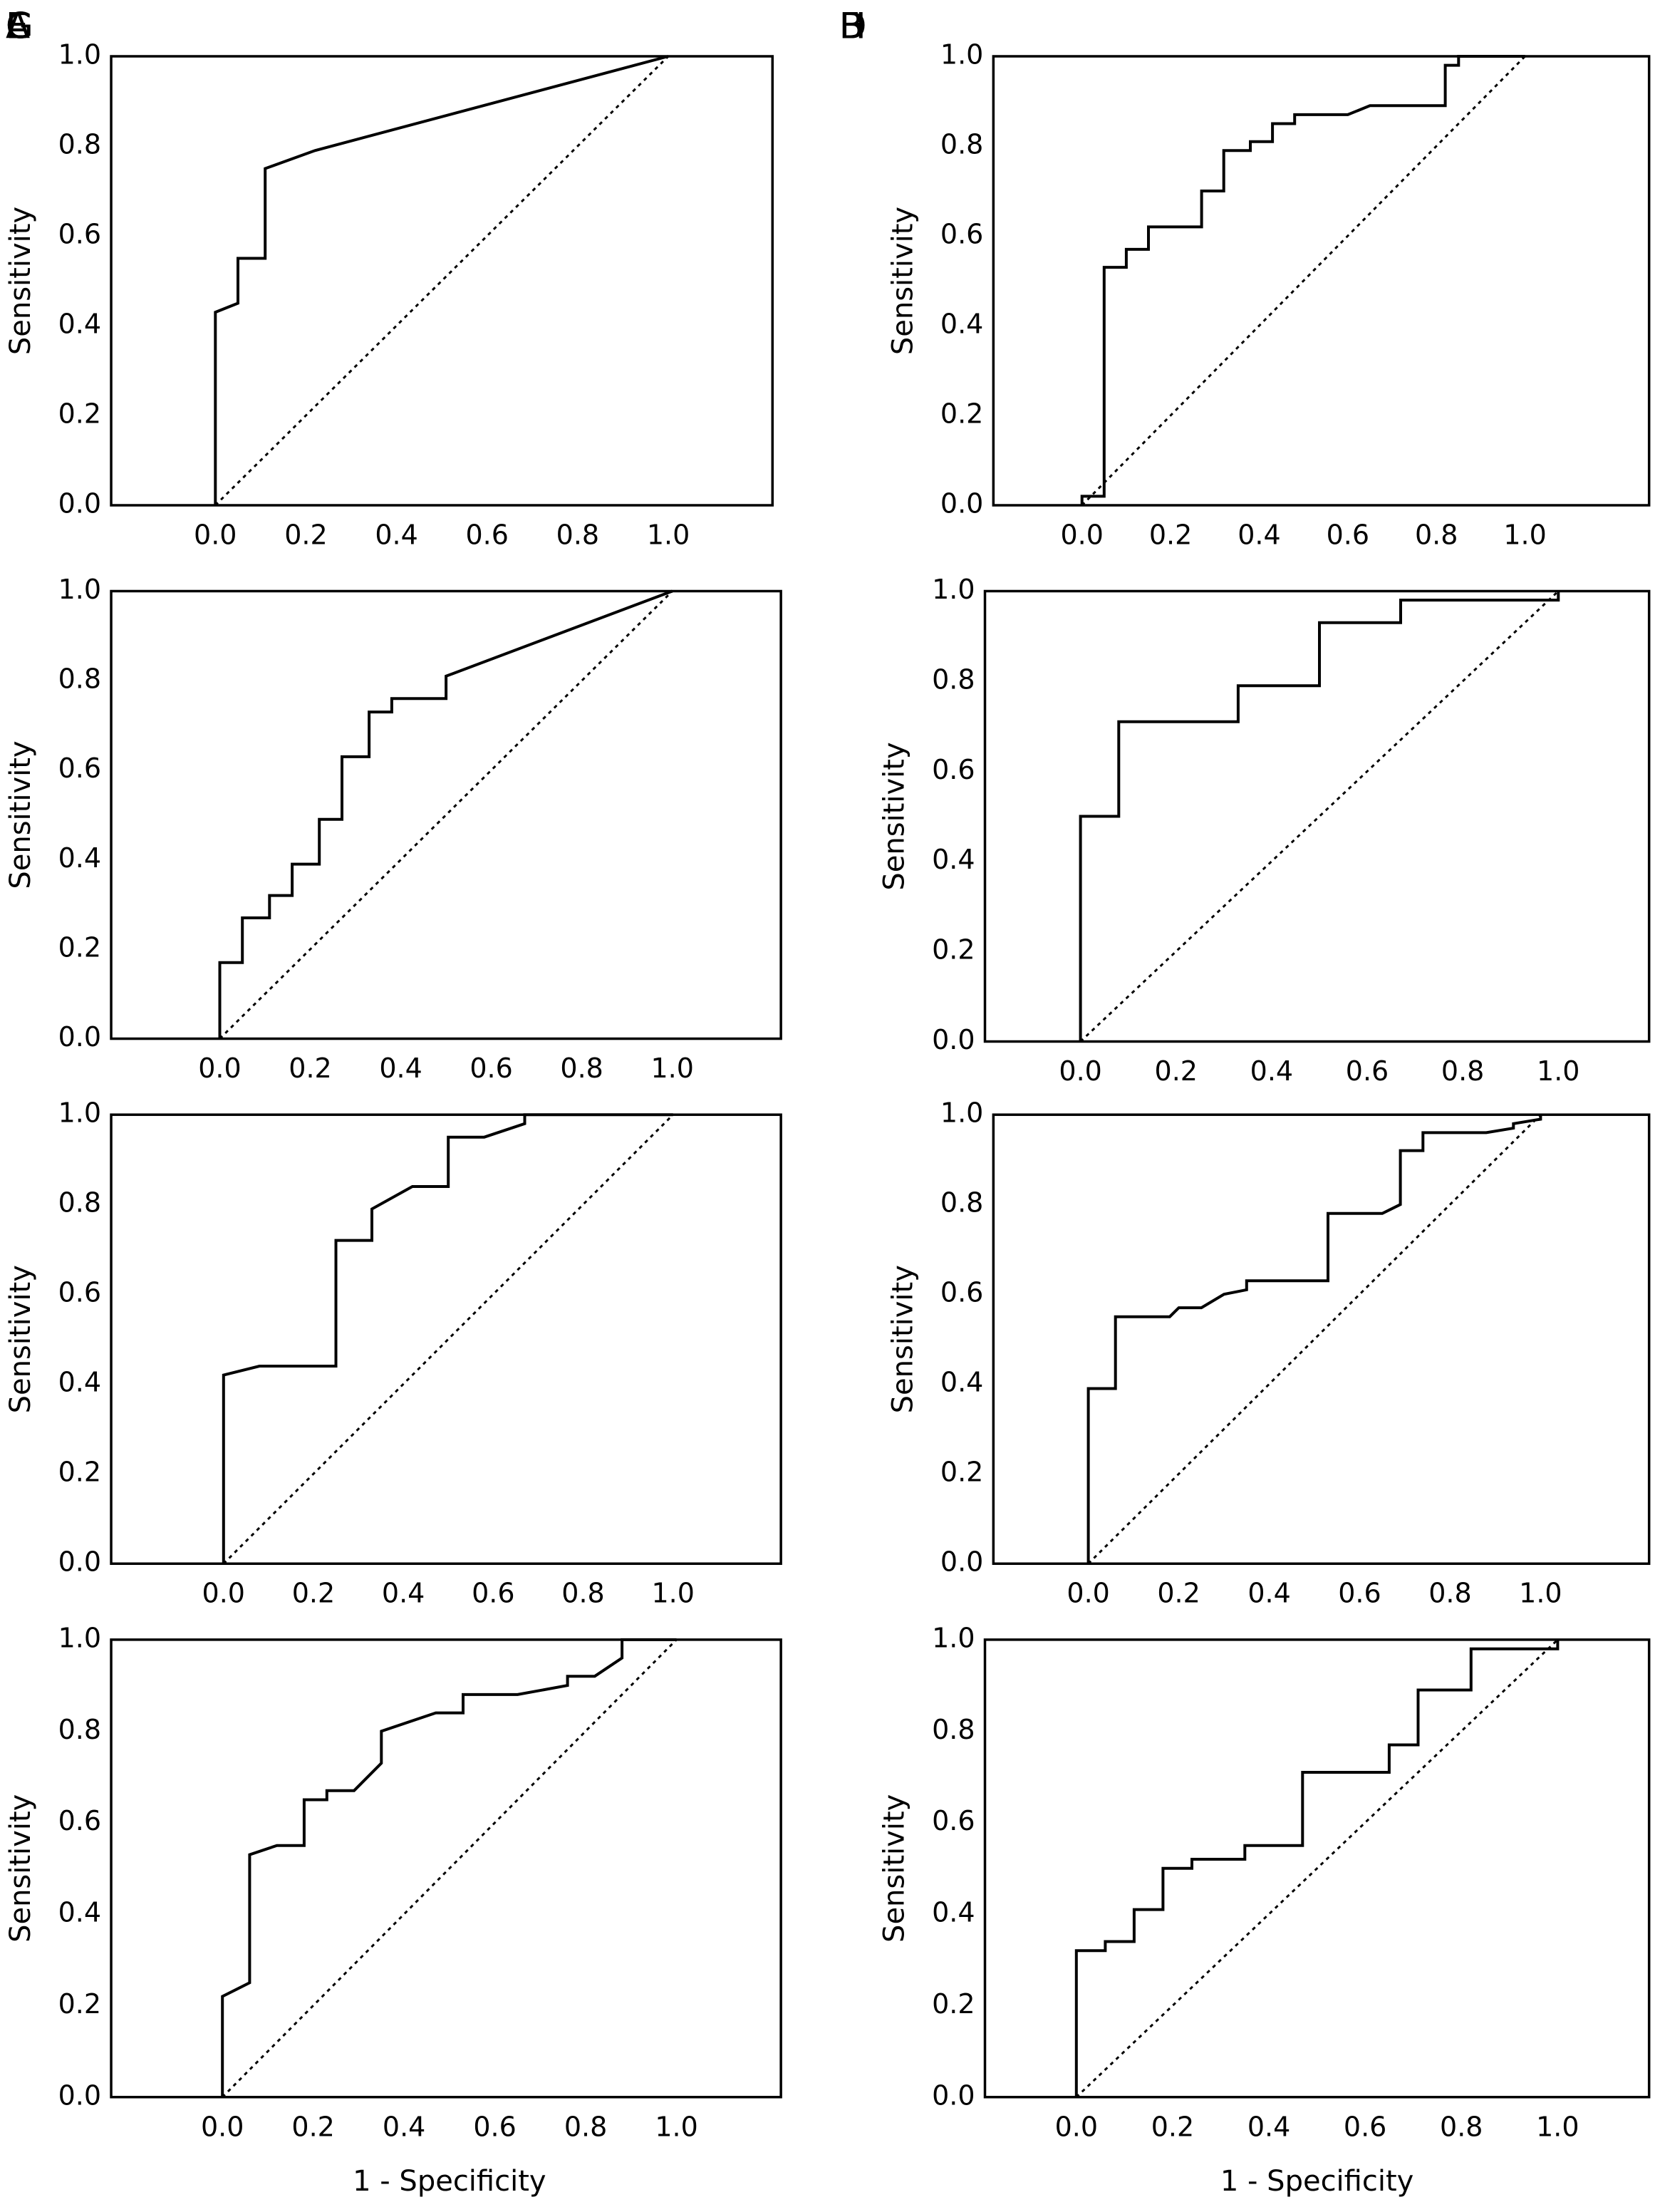 The width and height of the screenshot is (1655, 2212). I want to click on panel-letter: D, so click(853, 26).